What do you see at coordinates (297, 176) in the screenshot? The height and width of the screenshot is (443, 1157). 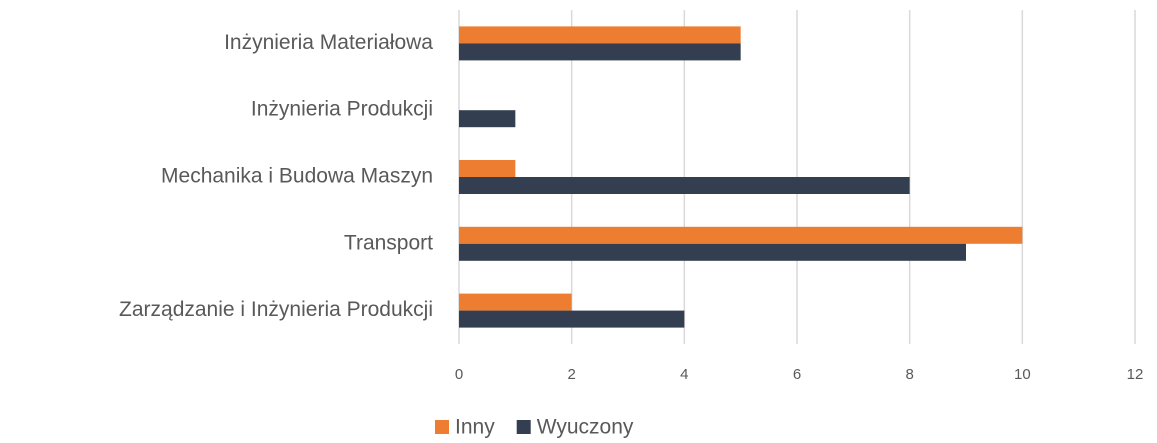 I see `y-tick-label: Mechanika i Budowa Maszyn` at bounding box center [297, 176].